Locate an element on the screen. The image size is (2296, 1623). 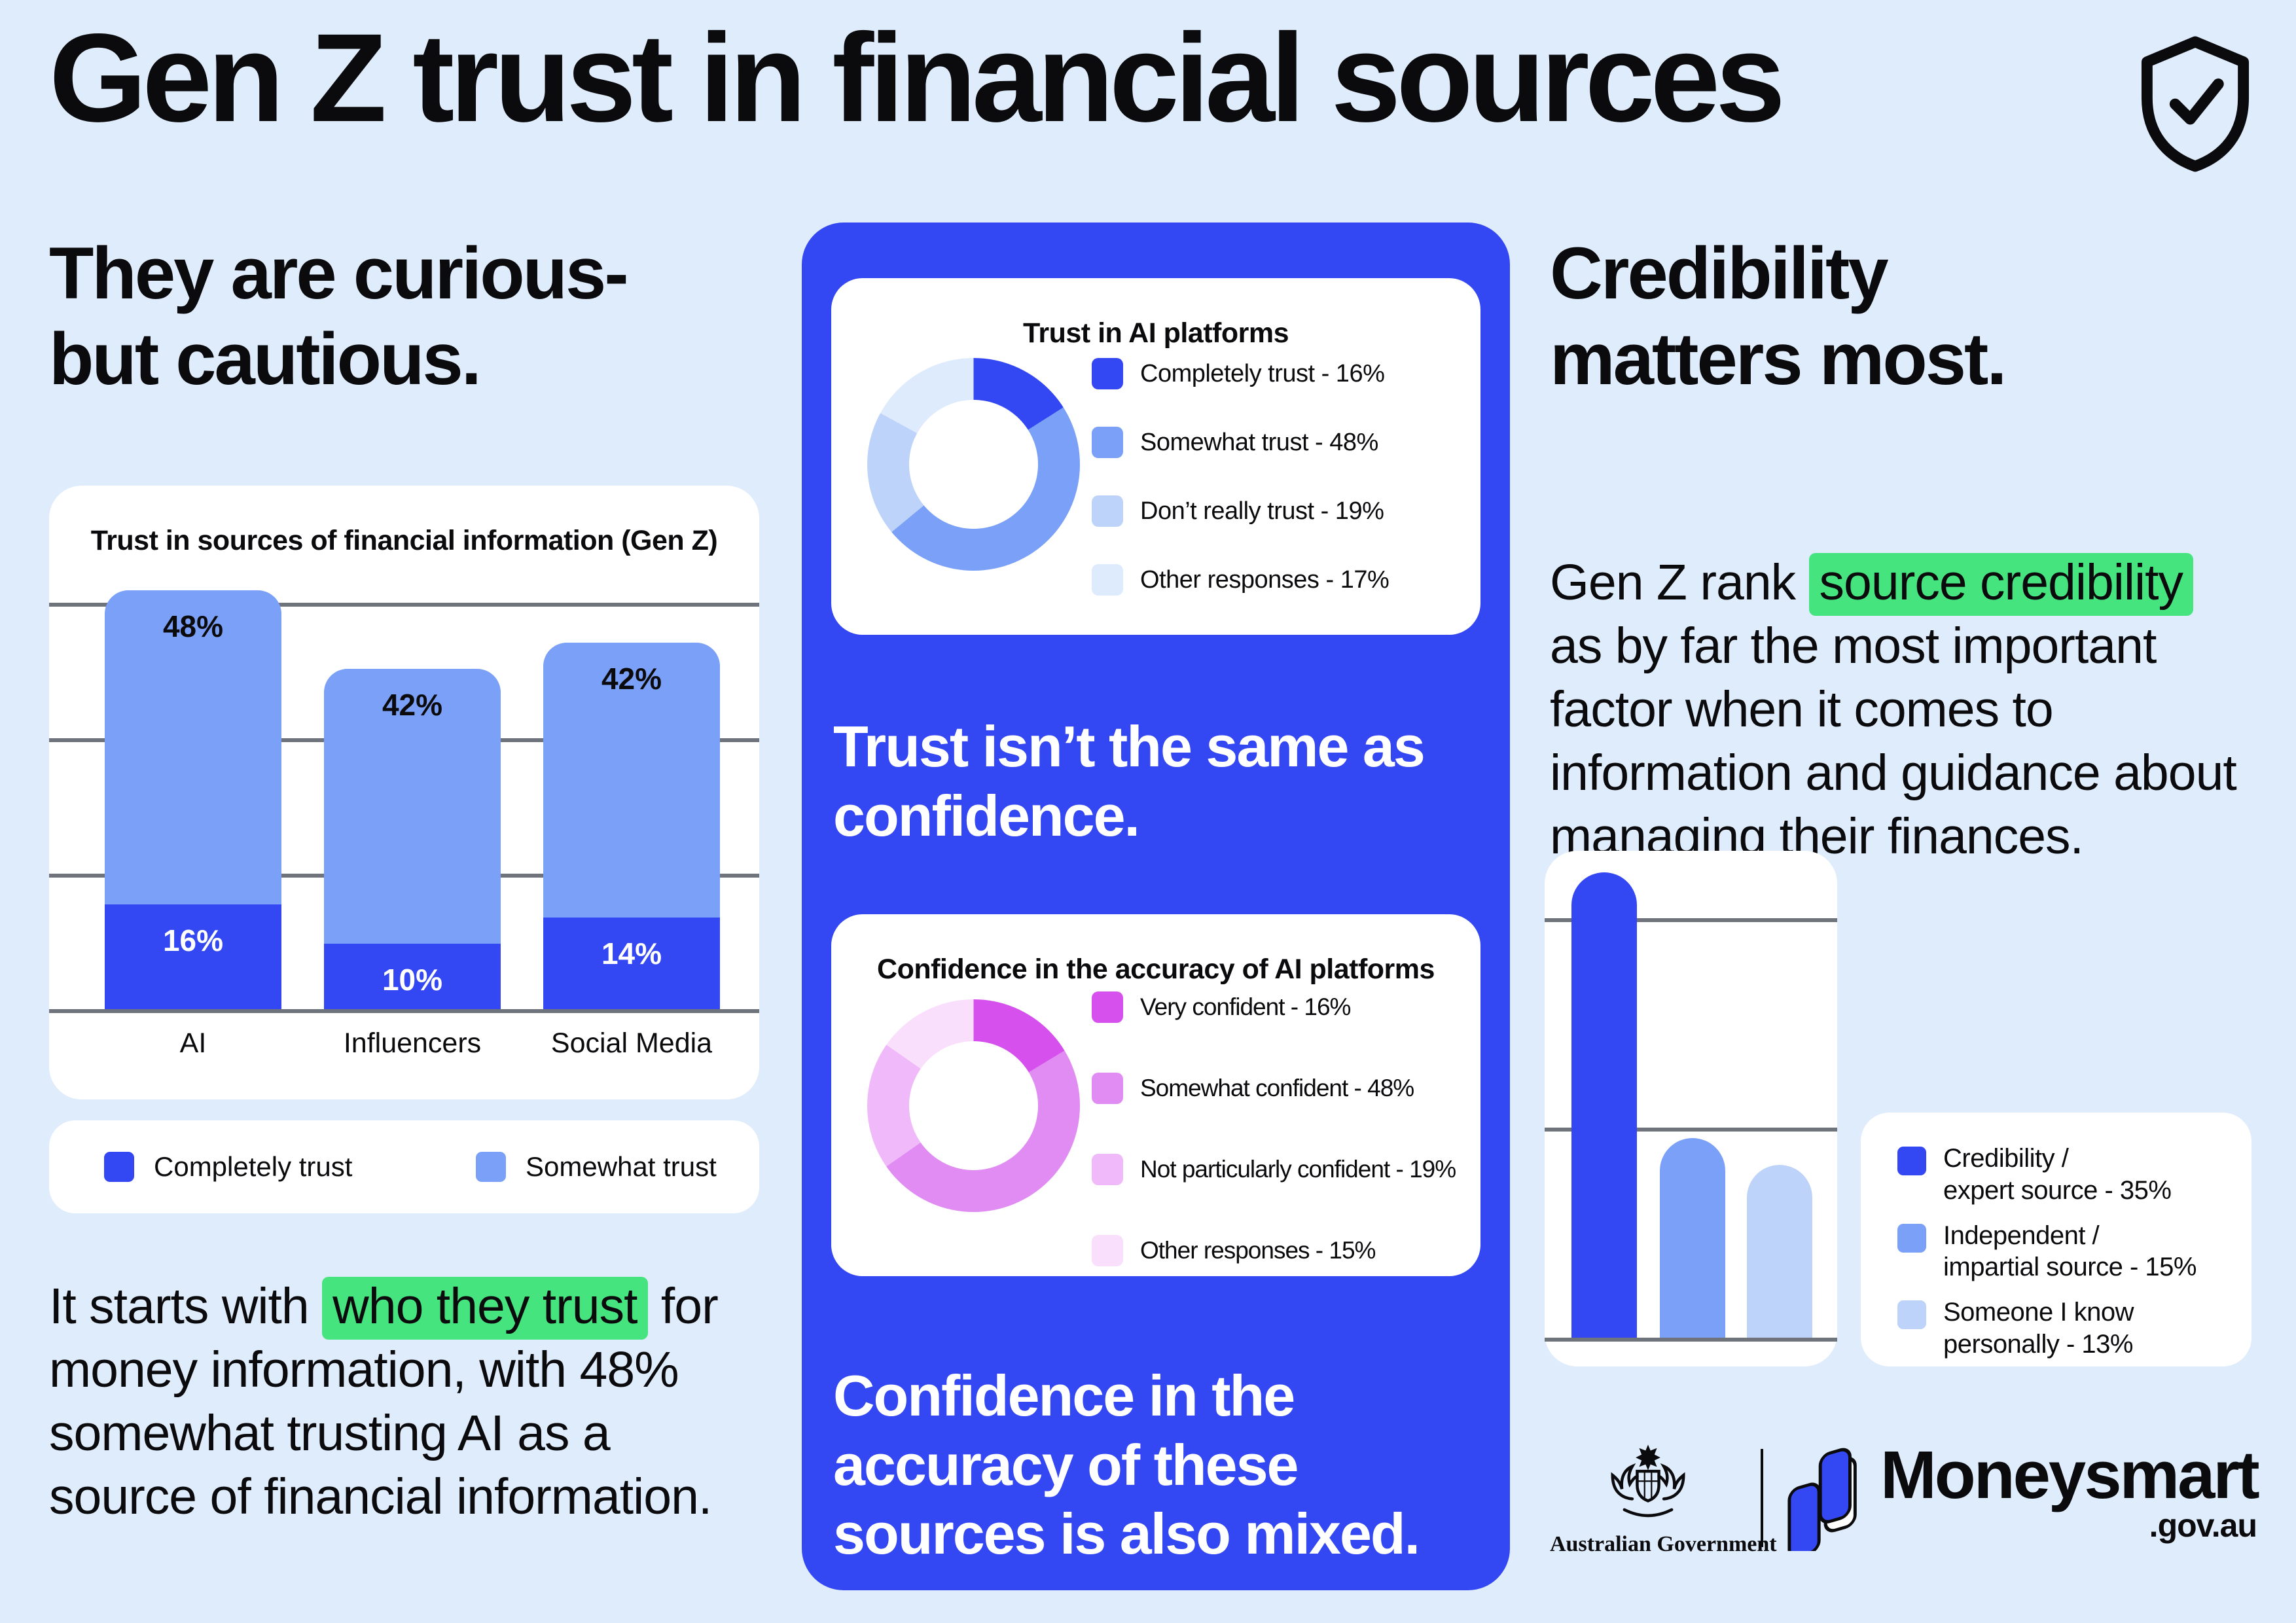
legend-item: Somewhat trust is located at coordinates (596, 1167).